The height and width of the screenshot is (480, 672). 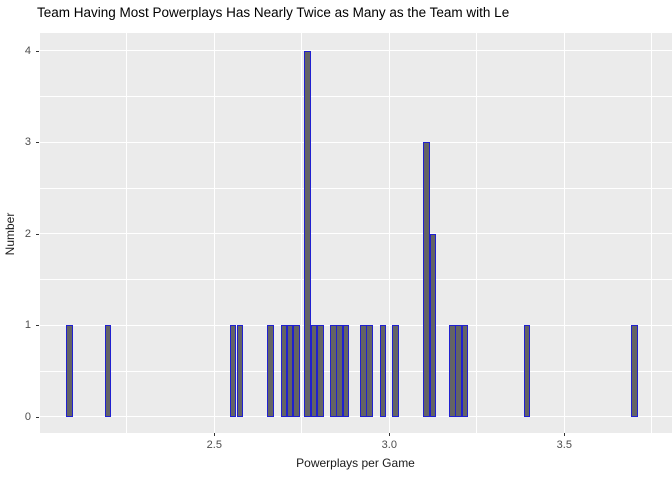 What do you see at coordinates (27, 233) in the screenshot?
I see `y-tick-label: 2` at bounding box center [27, 233].